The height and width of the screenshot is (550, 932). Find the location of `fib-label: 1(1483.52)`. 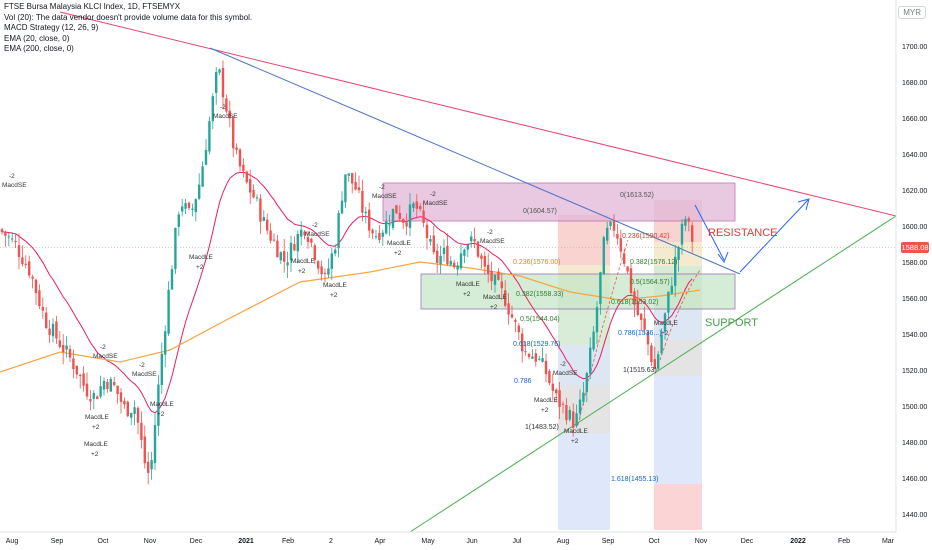

fib-label: 1(1483.52) is located at coordinates (542, 427).